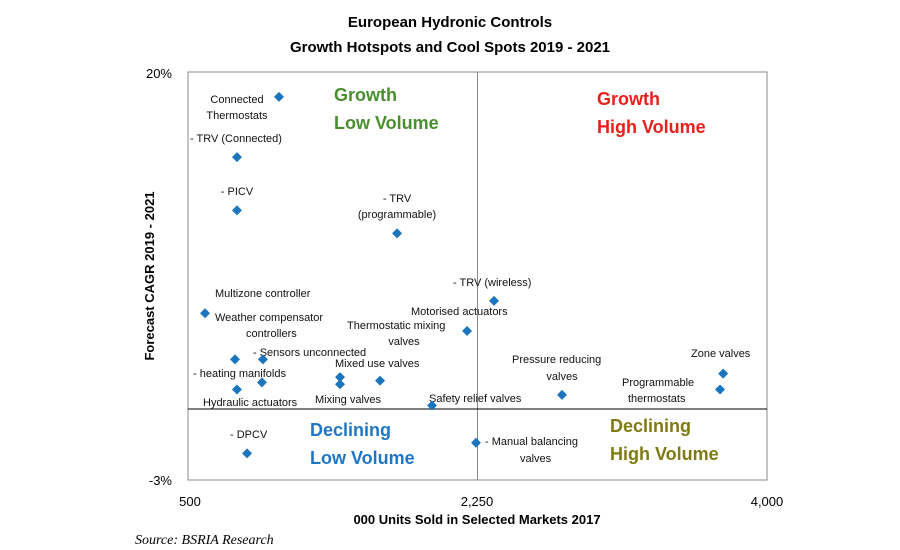 The image size is (900, 550). What do you see at coordinates (269, 318) in the screenshot?
I see `point-label: Weather compensator` at bounding box center [269, 318].